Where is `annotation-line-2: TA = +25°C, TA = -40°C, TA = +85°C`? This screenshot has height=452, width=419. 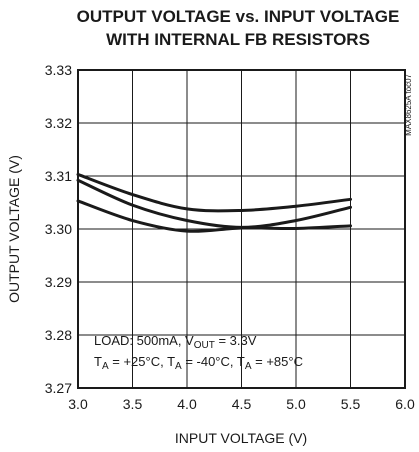 annotation-line-2: TA = +25°C, TA = -40°C, TA = +85°C is located at coordinates (198, 363).